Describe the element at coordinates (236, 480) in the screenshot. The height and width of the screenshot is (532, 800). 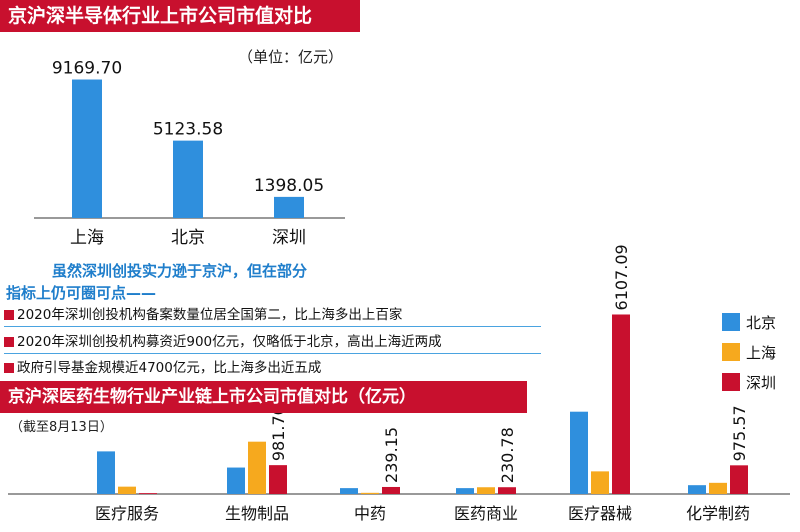
I see `bar-北京-生物制品` at that location.